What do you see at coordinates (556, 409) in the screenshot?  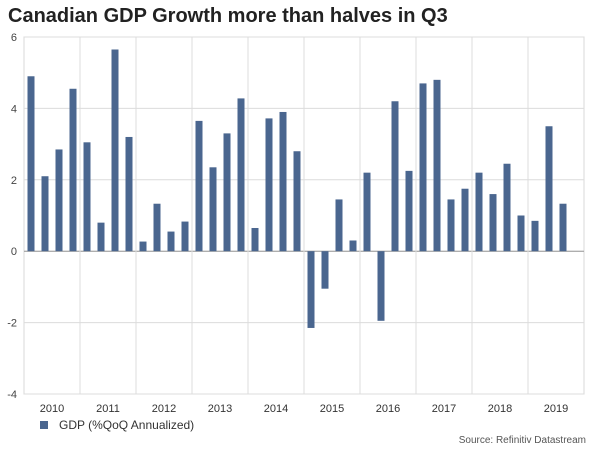 I see `x-tick-label: 2019` at bounding box center [556, 409].